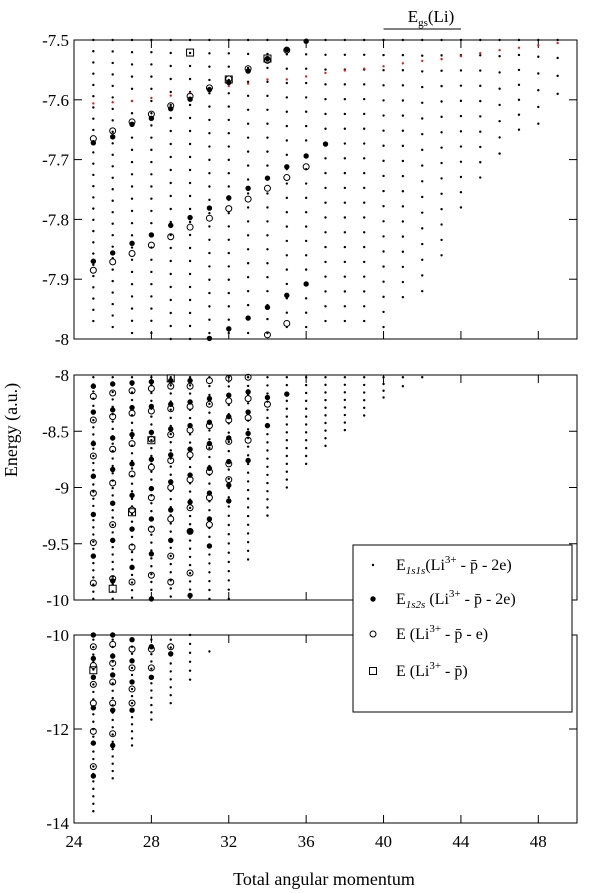 The image size is (594, 893). I want to click on legend-marker-small-dot, so click(373, 565).